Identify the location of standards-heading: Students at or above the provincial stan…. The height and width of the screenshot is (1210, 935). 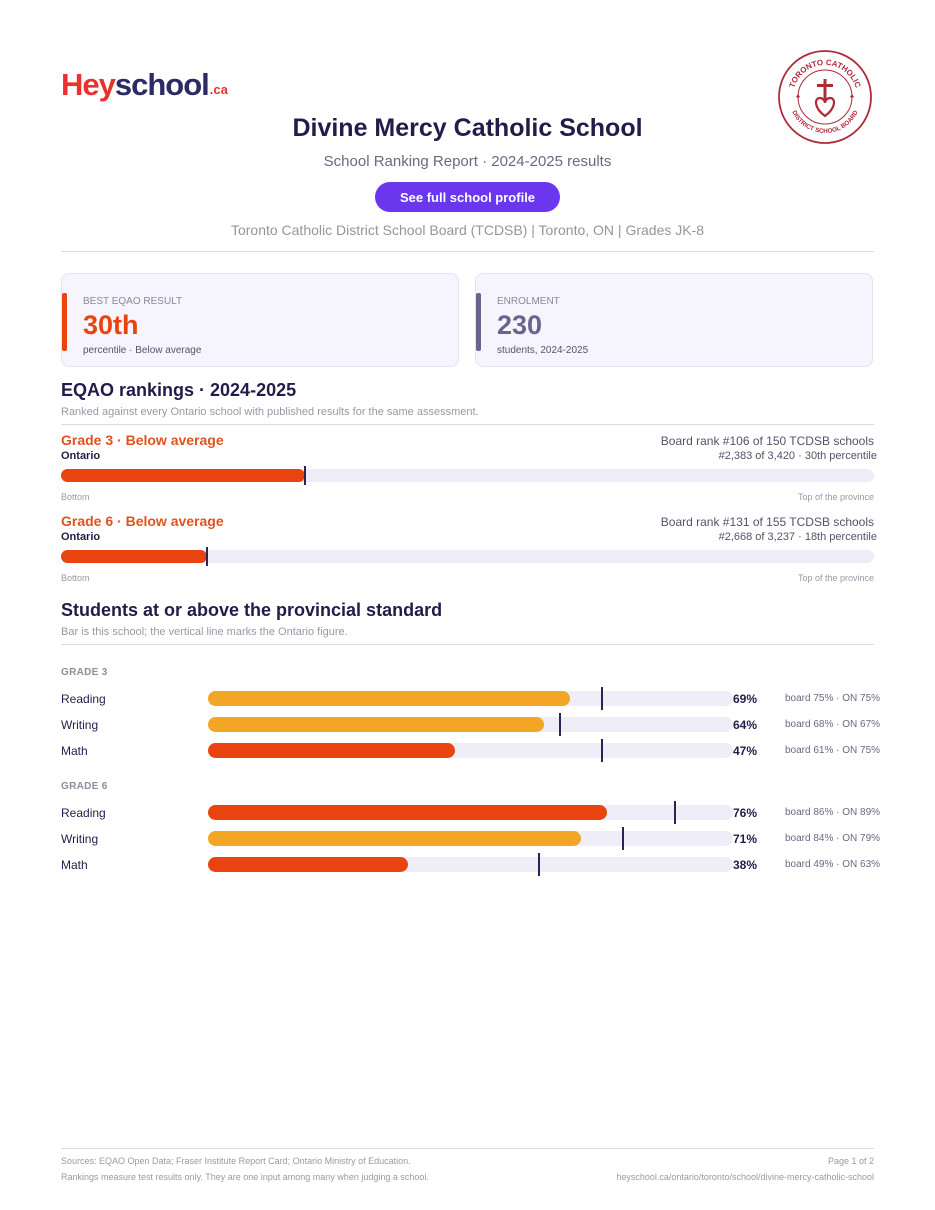
(252, 610).